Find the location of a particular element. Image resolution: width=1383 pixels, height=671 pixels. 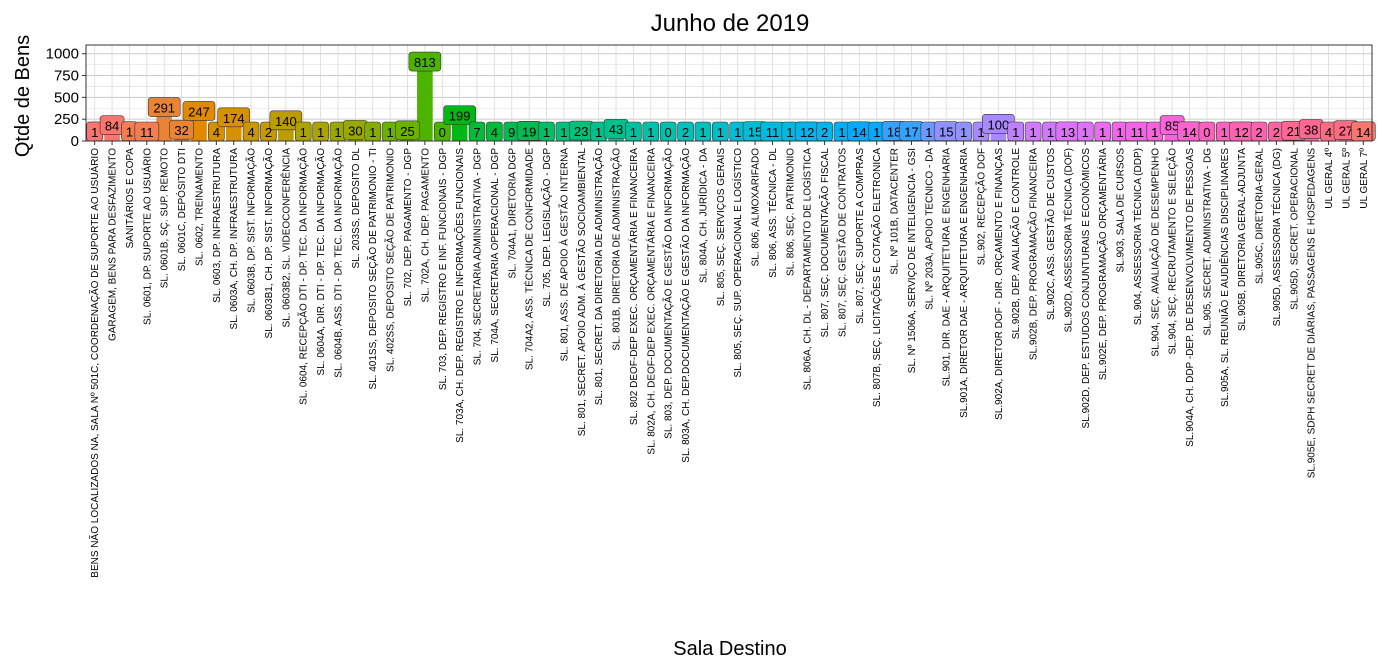

data-label: 12 is located at coordinates (1241, 132).